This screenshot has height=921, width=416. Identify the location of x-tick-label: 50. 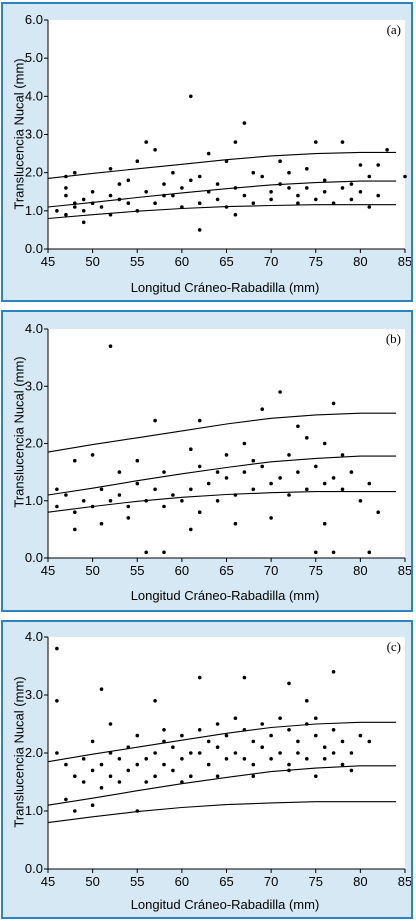
(92, 570).